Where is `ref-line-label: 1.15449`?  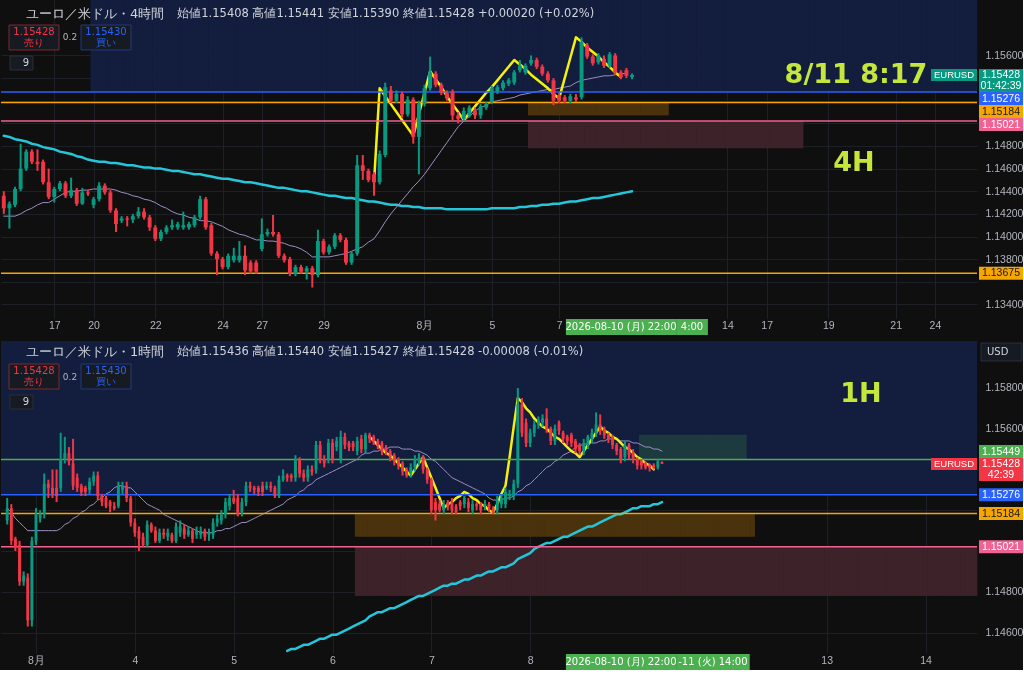
ref-line-label: 1.15449 is located at coordinates (1001, 450).